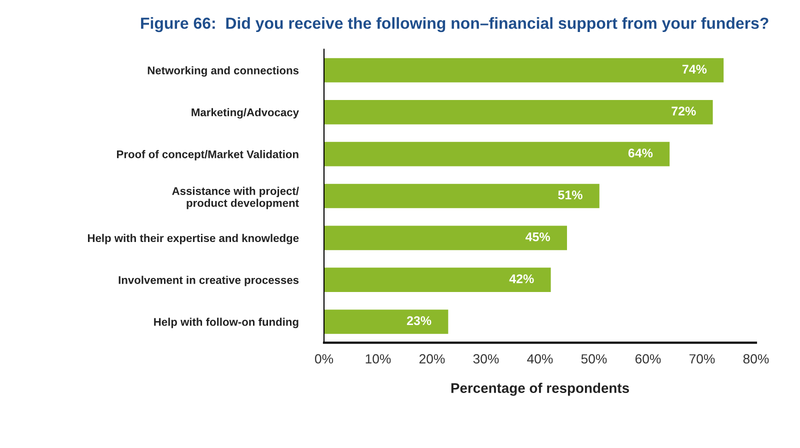 This screenshot has width=800, height=448. I want to click on x-tick-label: 10%, so click(378, 359).